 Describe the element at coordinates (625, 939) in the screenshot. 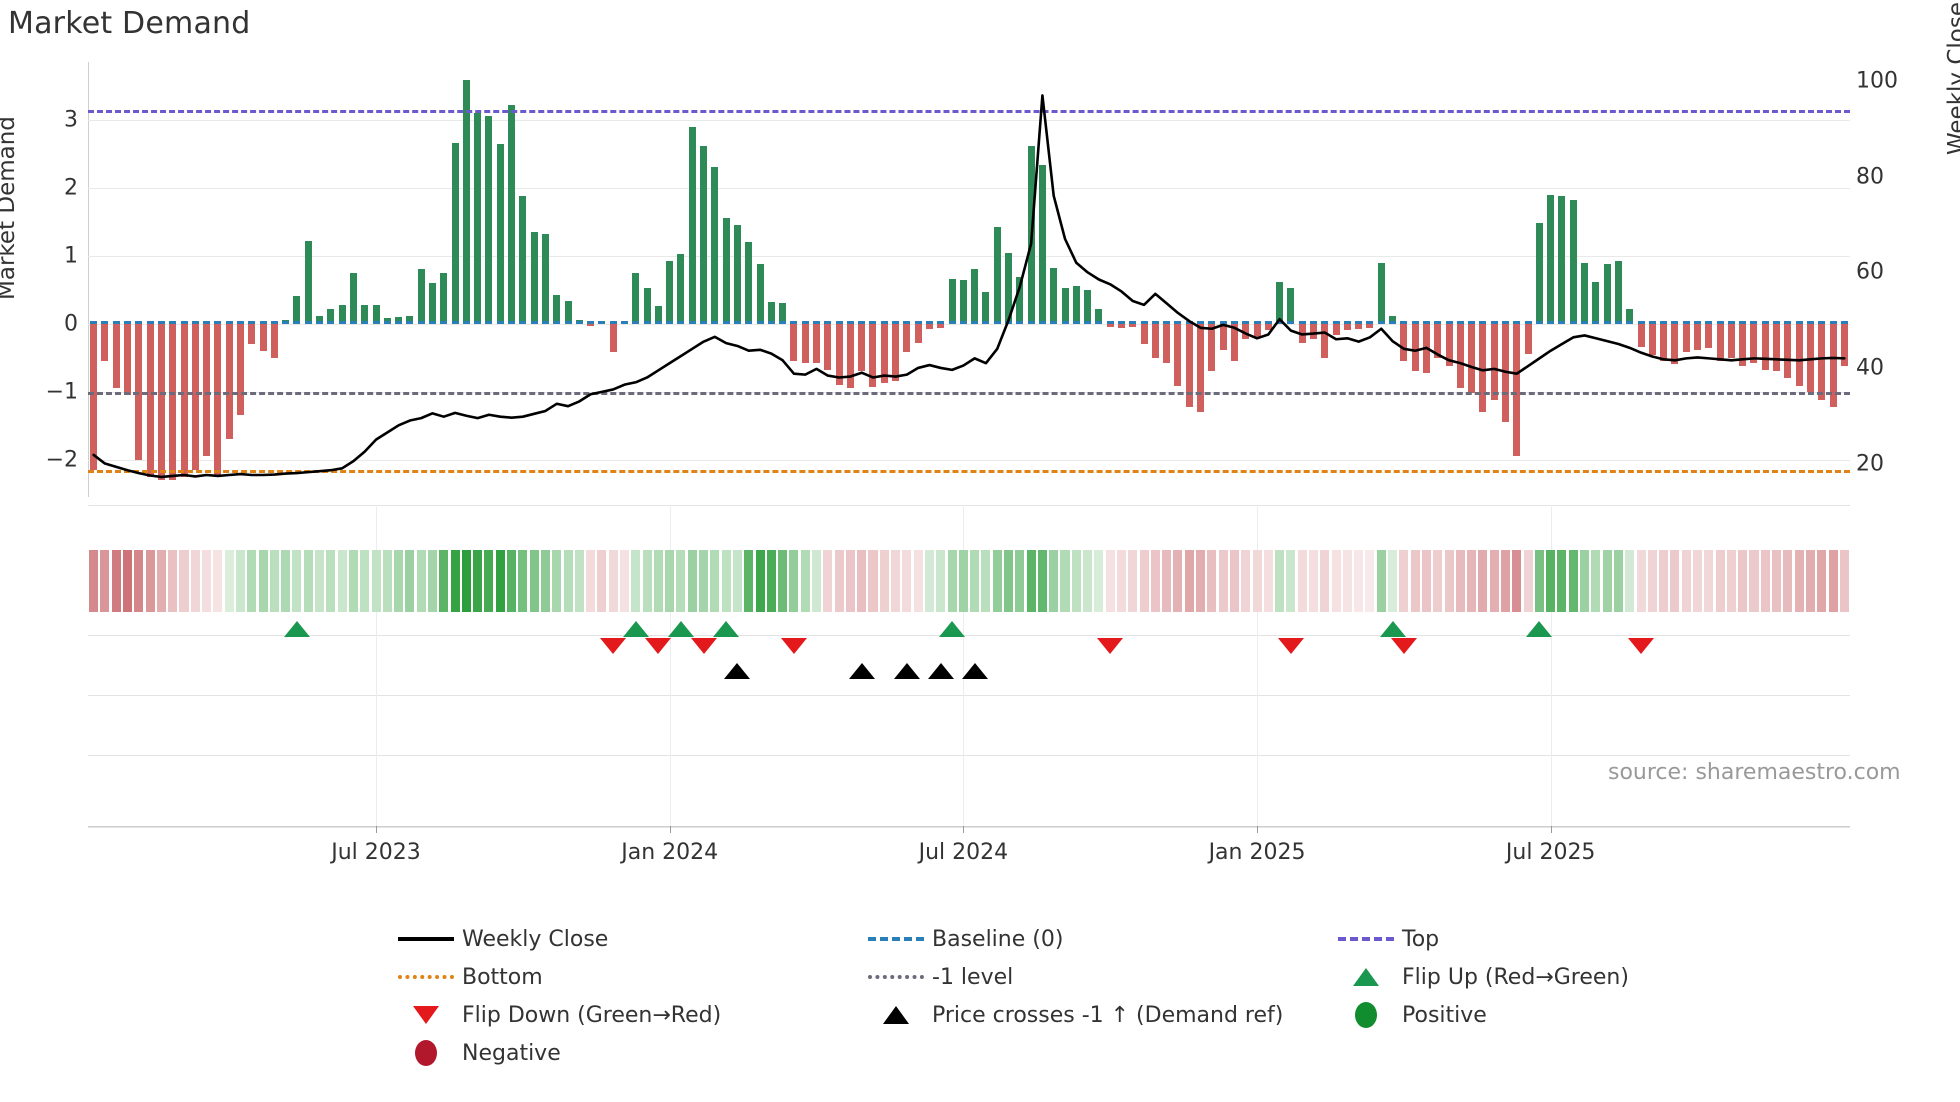

I see `legend-item: Weekly Close` at that location.